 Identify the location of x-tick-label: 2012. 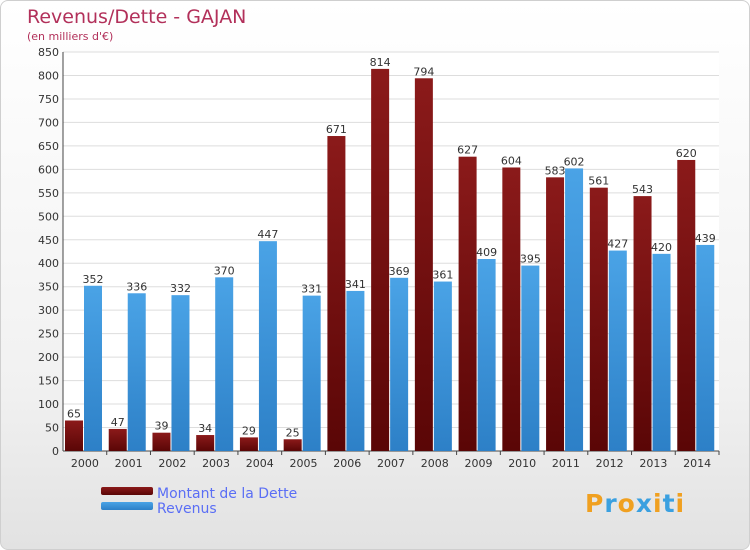
(610, 463).